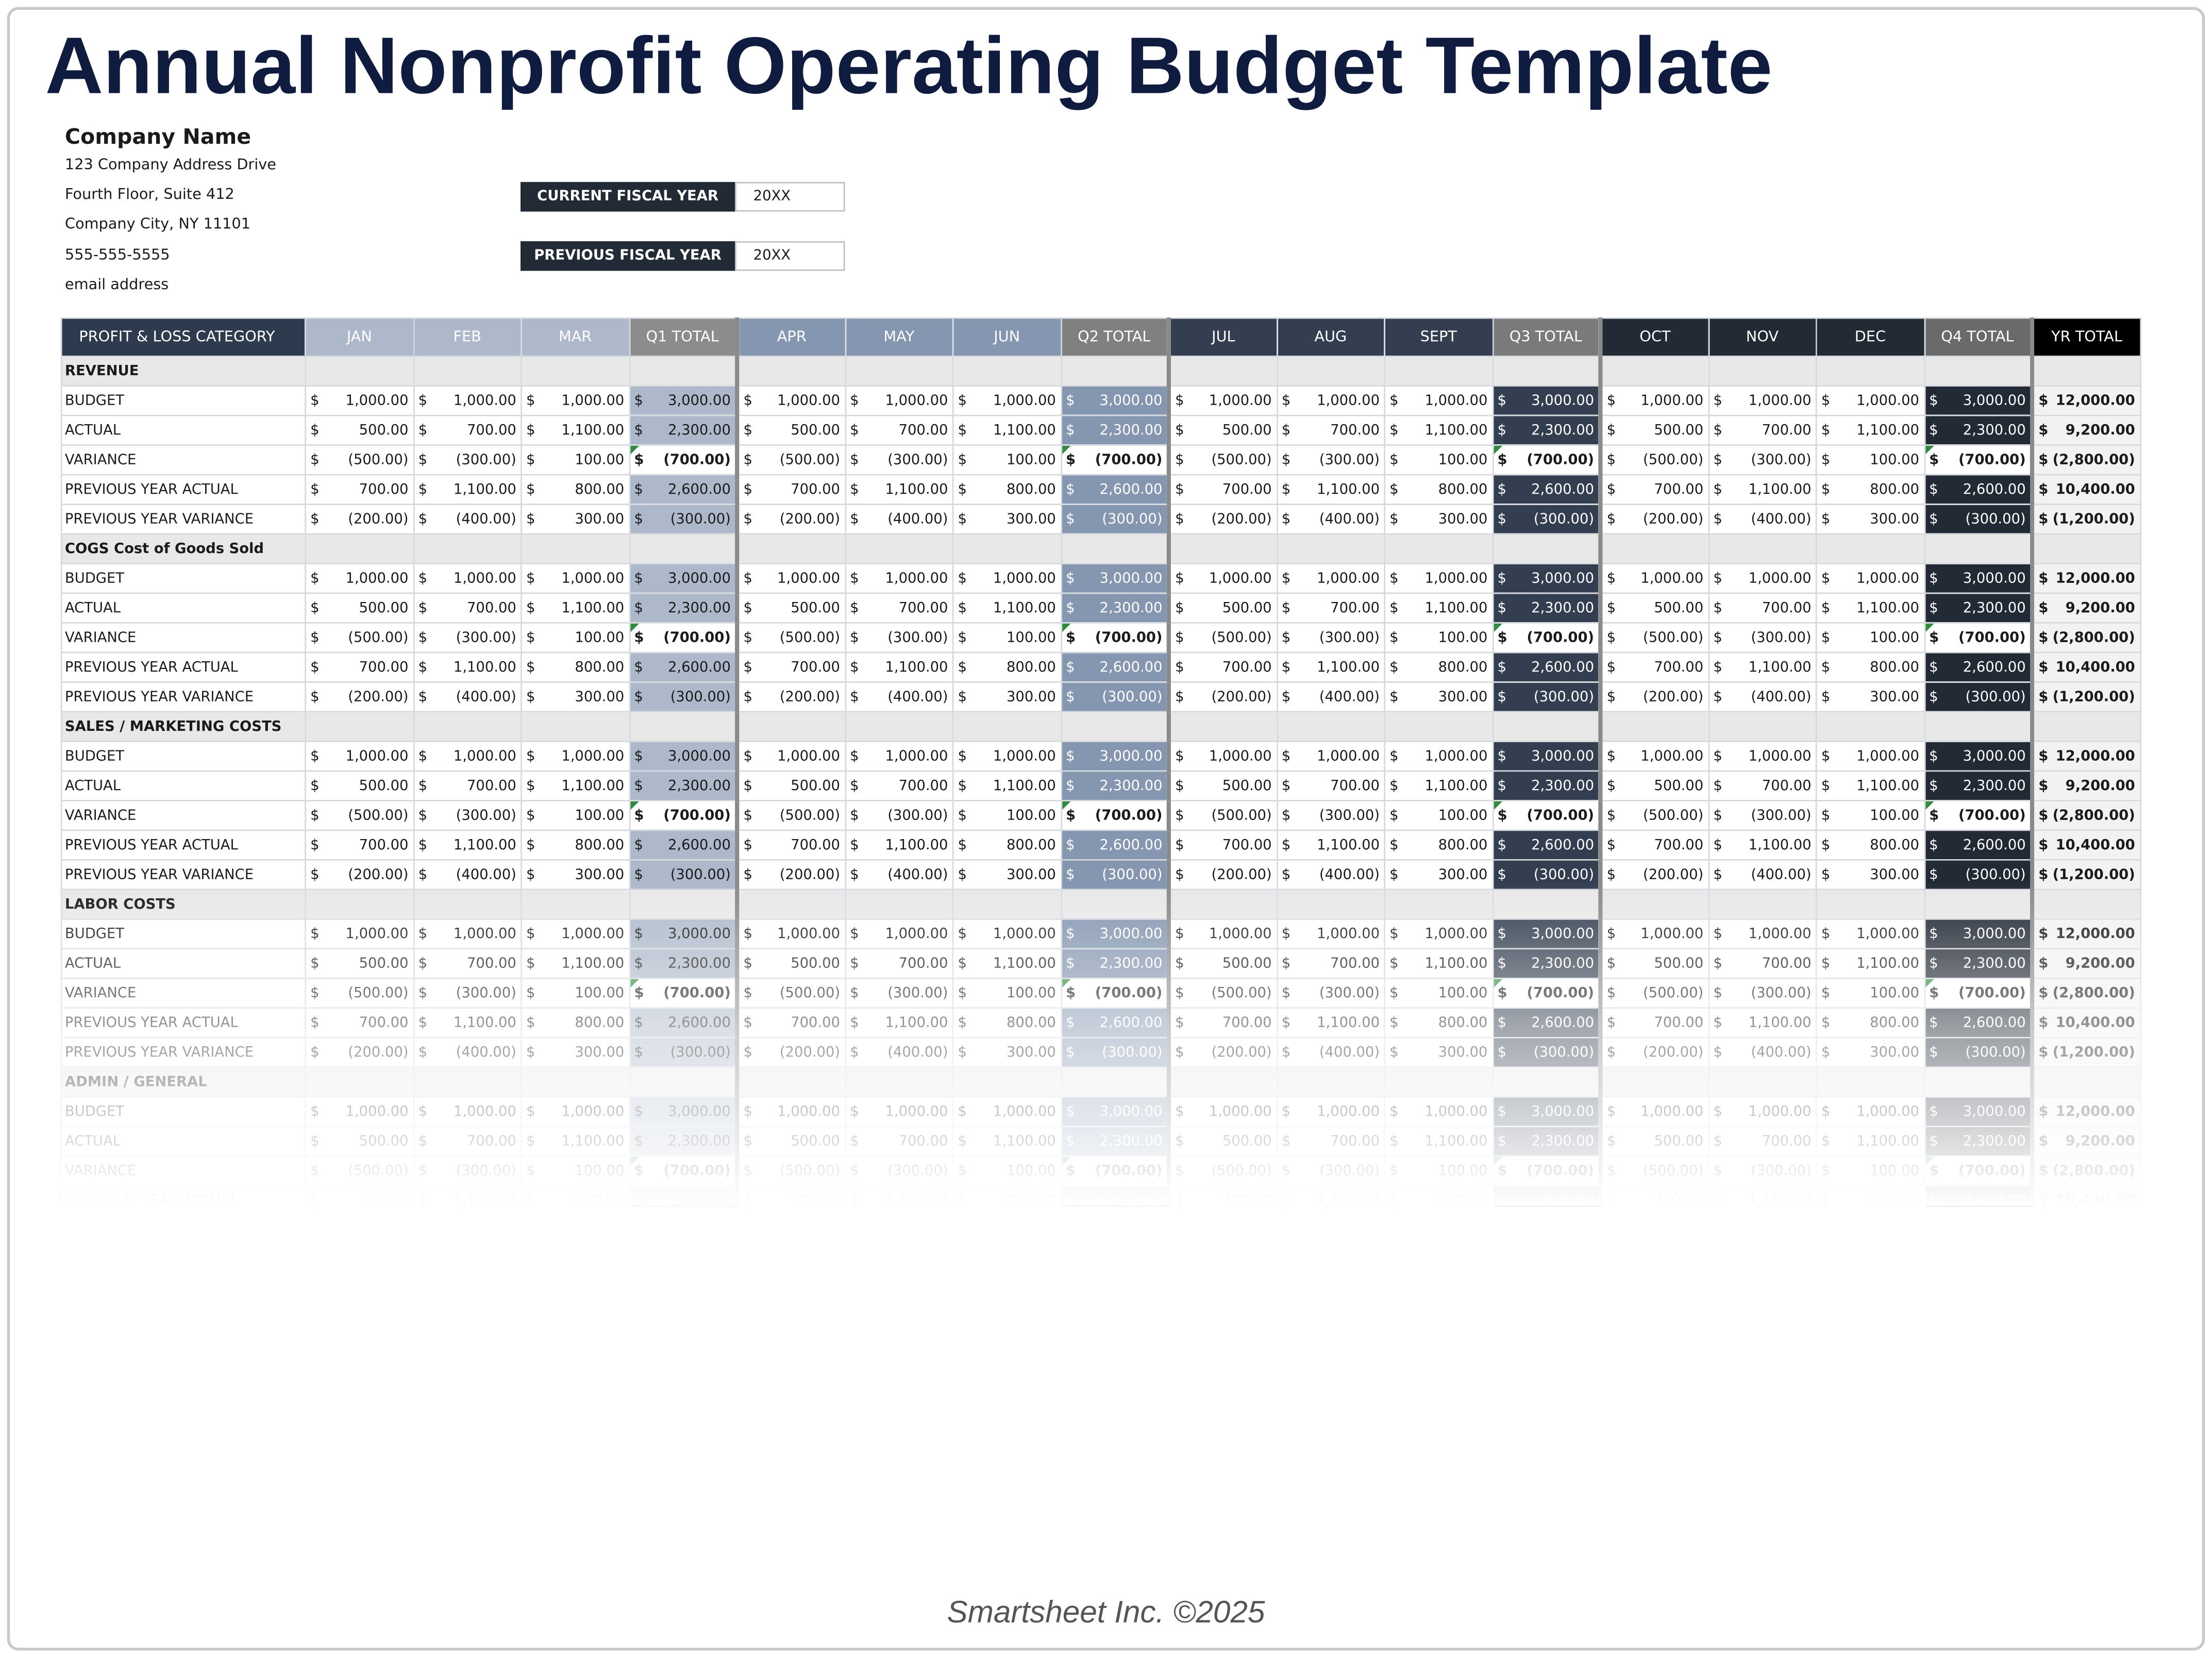 This screenshot has height=1658, width=2212. Describe the element at coordinates (2086, 608) in the screenshot. I see `amount-cell: $9,200.00` at that location.